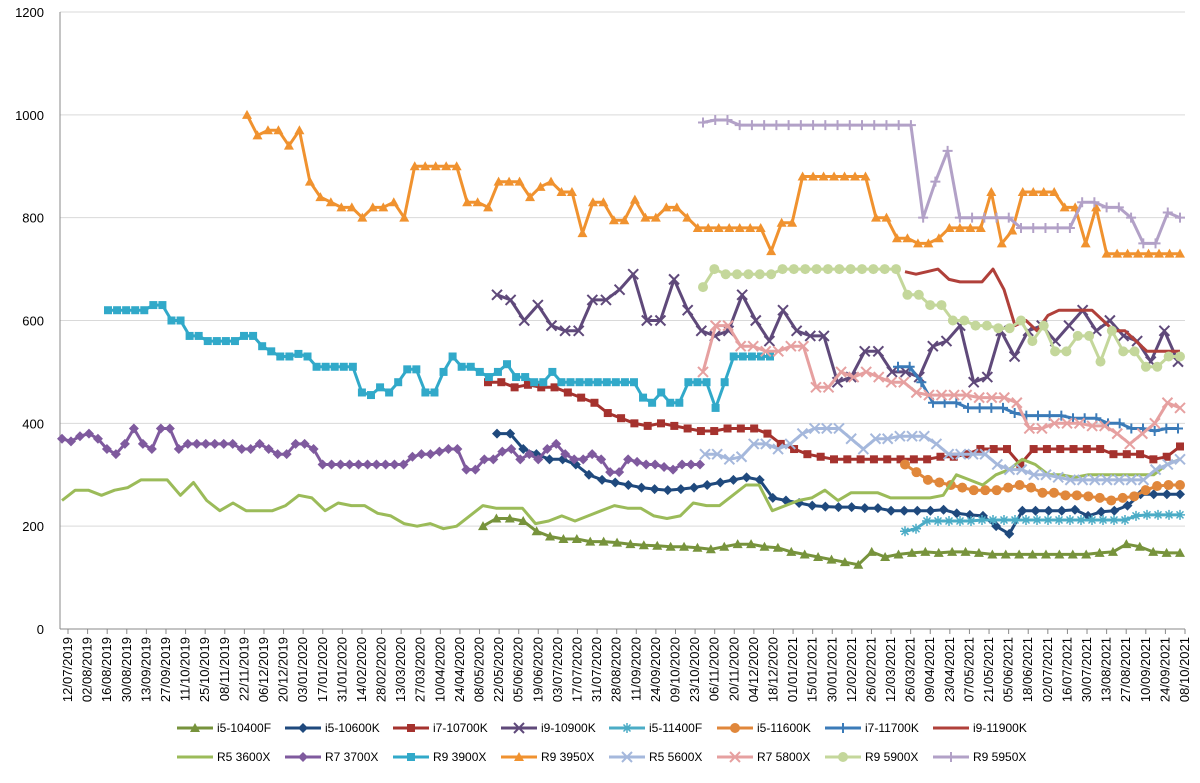 This screenshot has height=783, width=1200. Describe the element at coordinates (243, 757) in the screenshot. I see `legend-label: R5 3600X` at that location.